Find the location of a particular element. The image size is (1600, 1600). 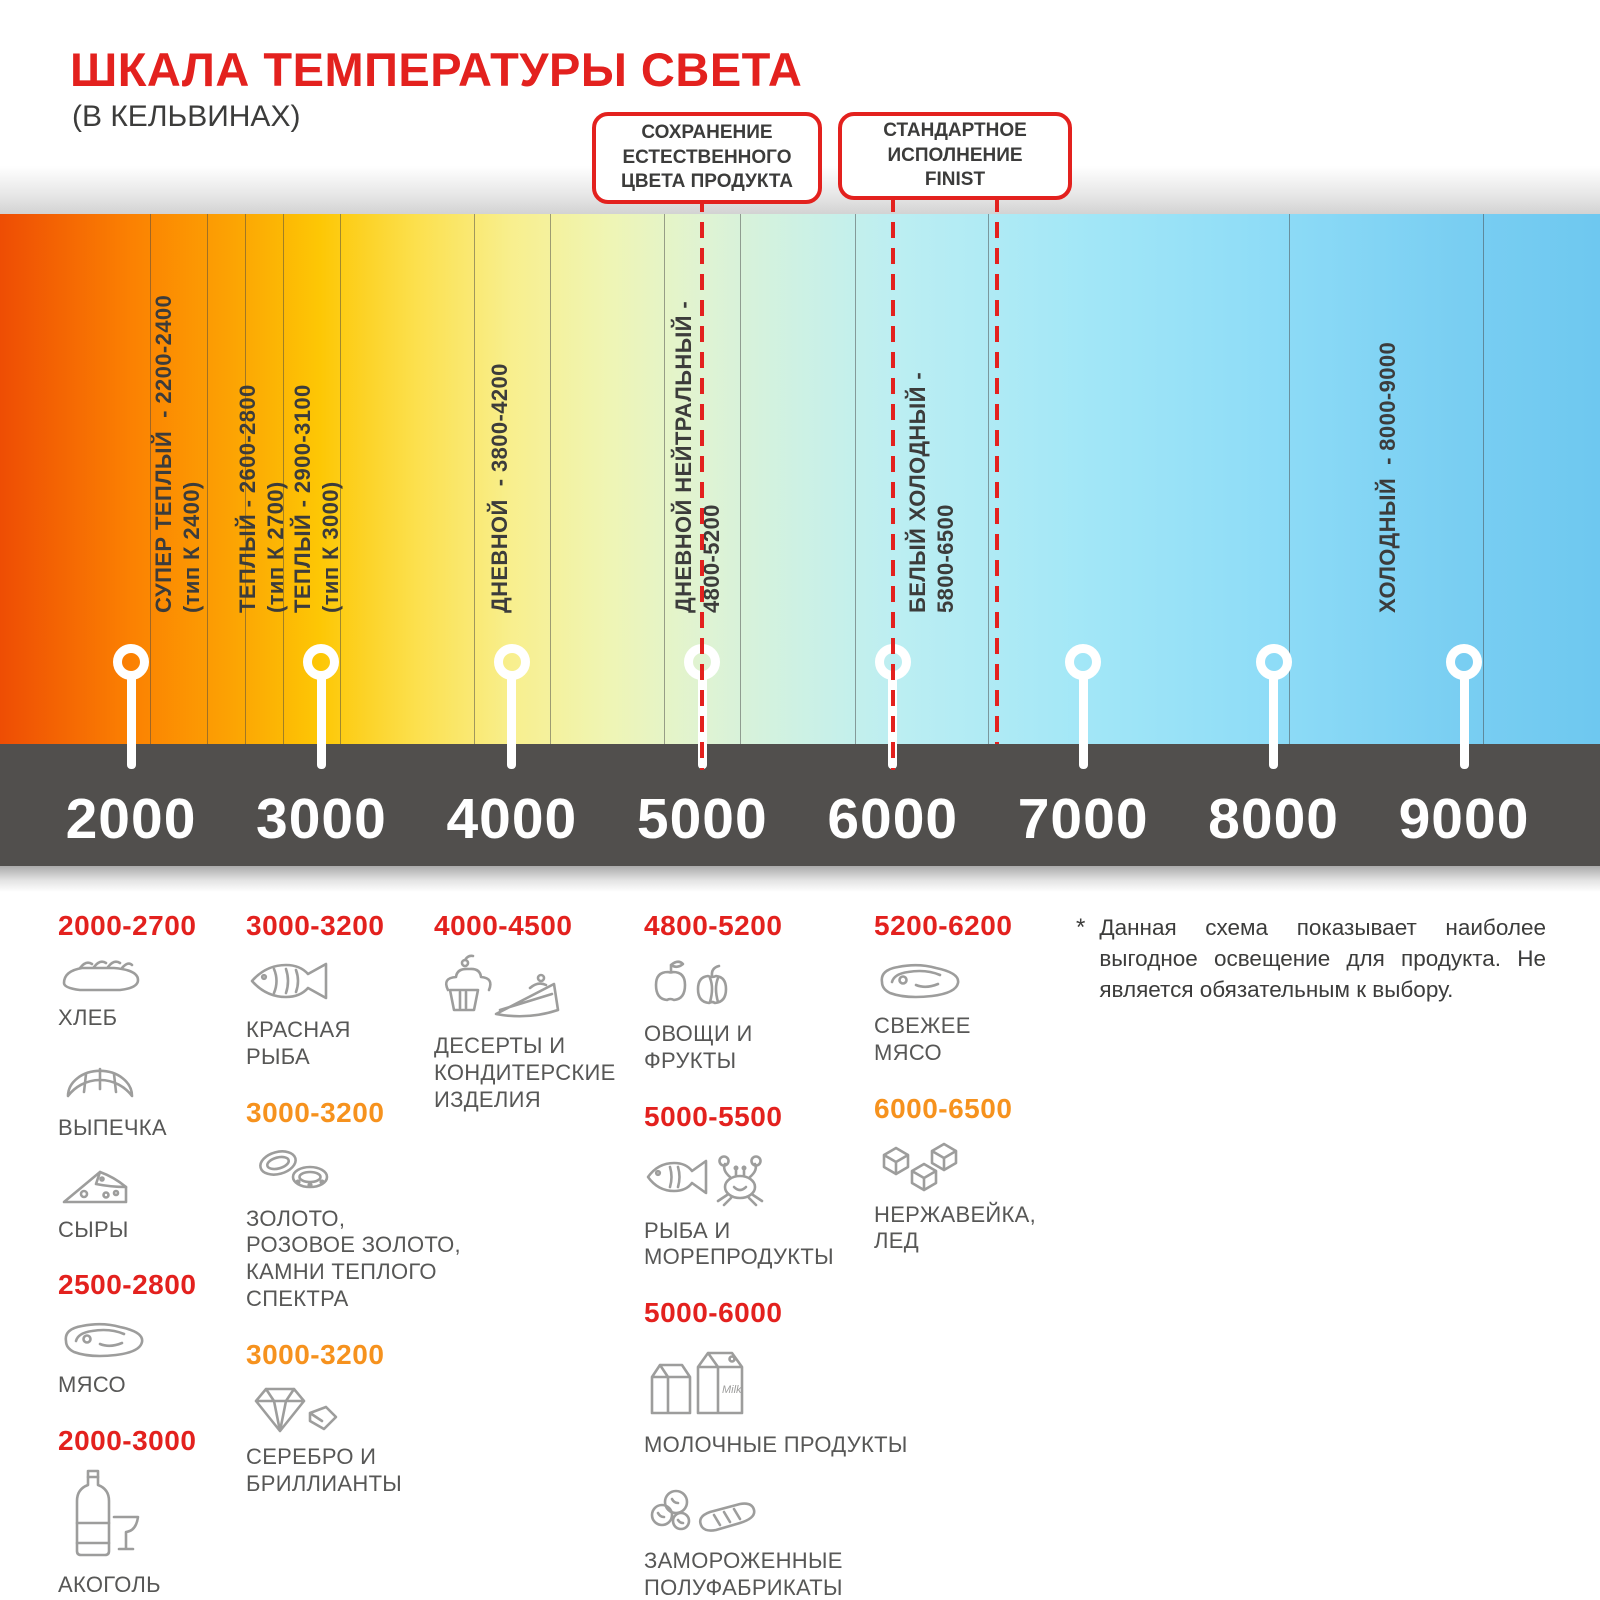

legend-item-label: НЕРЖАВЕЙКА, ЛЕД is located at coordinates (955, 1227).